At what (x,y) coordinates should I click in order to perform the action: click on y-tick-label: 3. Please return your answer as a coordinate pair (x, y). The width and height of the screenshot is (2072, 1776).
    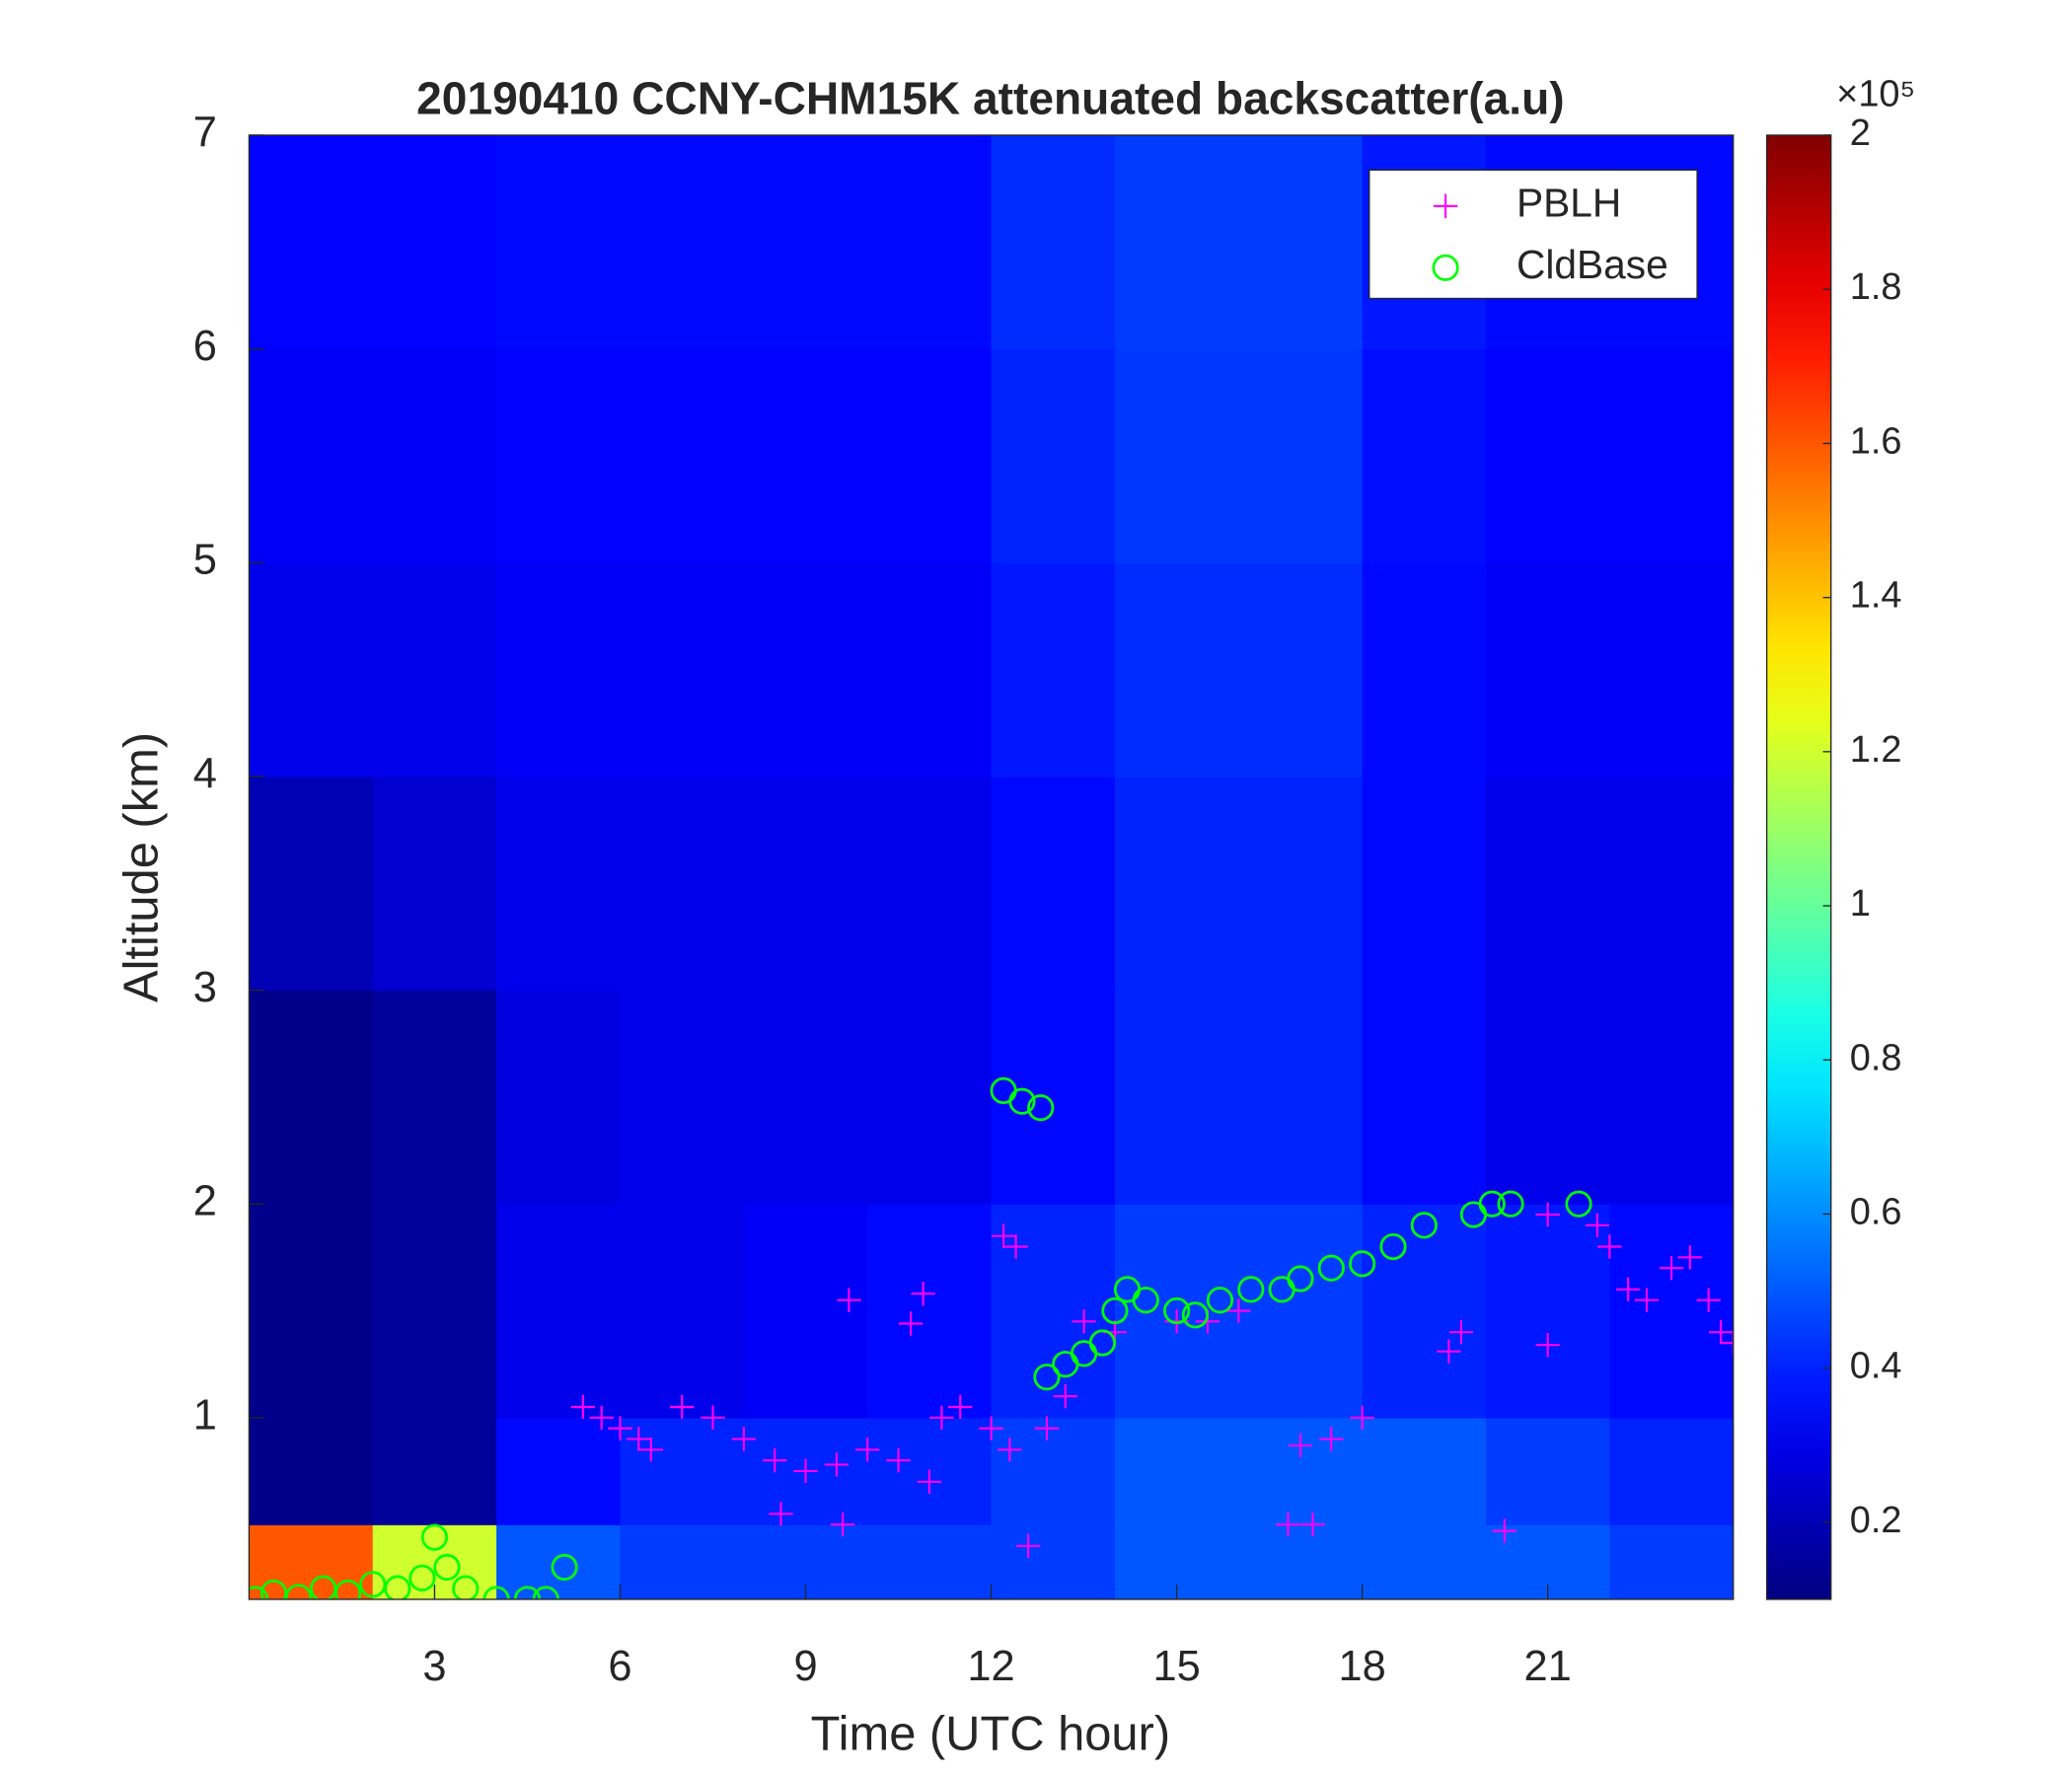
    Looking at the image, I should click on (205, 988).